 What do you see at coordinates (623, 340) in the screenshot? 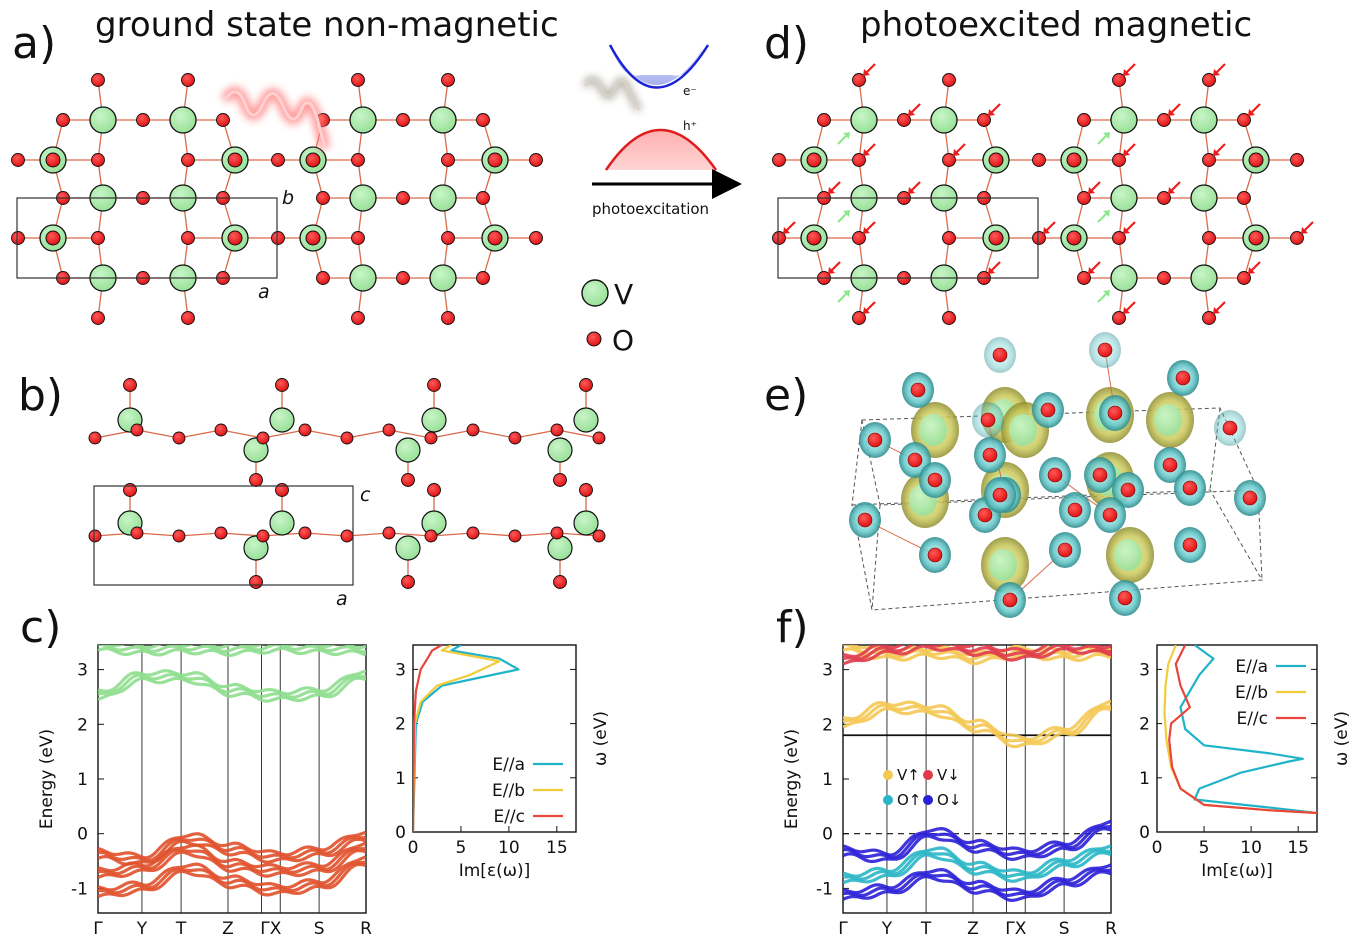
I see `legend-o-label: O` at bounding box center [623, 340].